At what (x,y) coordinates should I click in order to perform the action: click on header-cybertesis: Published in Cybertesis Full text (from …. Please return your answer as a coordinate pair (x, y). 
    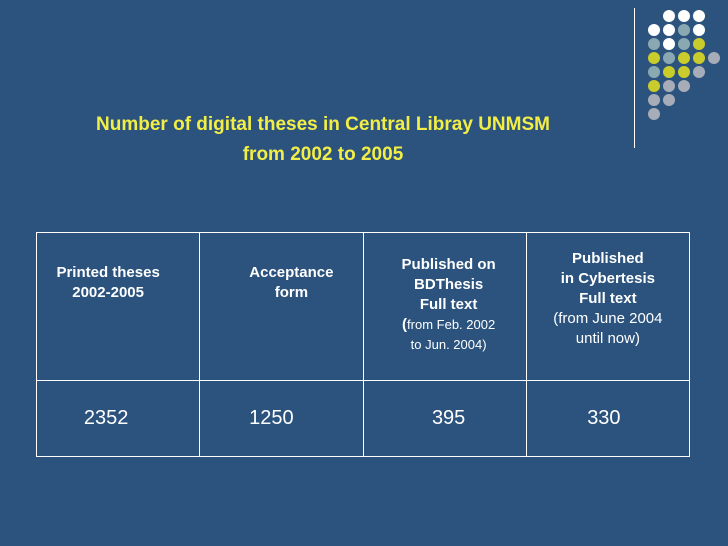
    Looking at the image, I should click on (608, 306).